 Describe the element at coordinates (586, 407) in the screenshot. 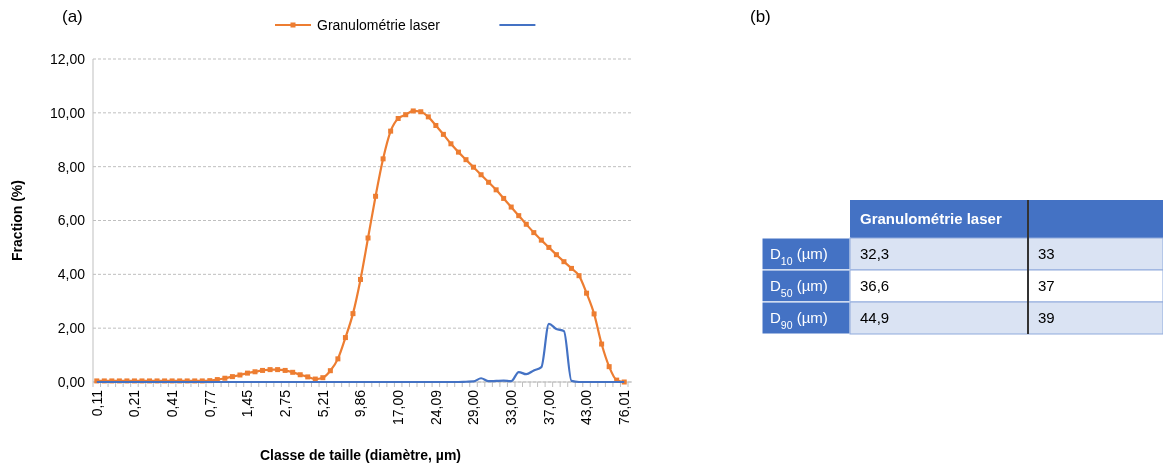

I see `x-tick-label: 43,00` at that location.